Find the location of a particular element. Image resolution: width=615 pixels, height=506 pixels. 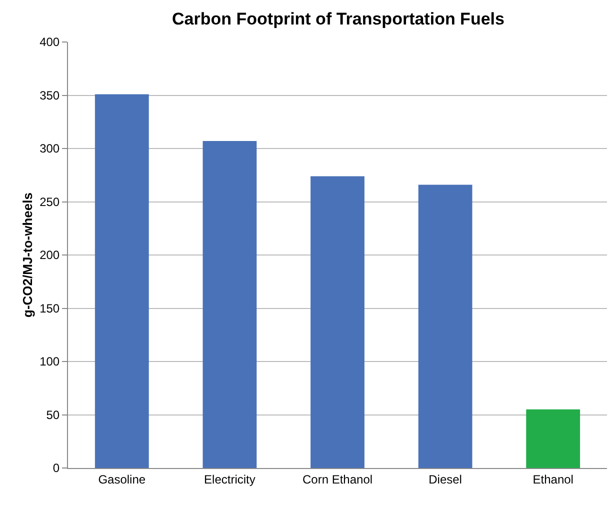

y-tick-label: 0 is located at coordinates (56, 468).